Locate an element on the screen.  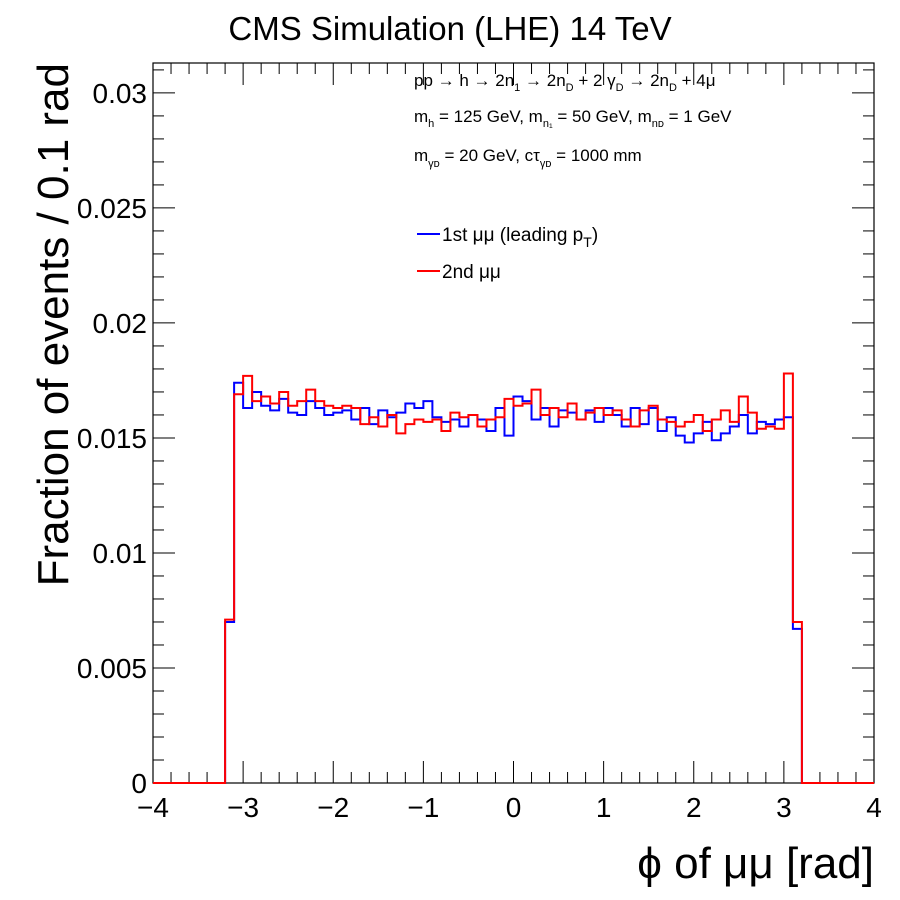
annotation-dark-photon: mγᴅ = 20 GeV, cτγᴅ = 1000 mm is located at coordinates (528, 158).